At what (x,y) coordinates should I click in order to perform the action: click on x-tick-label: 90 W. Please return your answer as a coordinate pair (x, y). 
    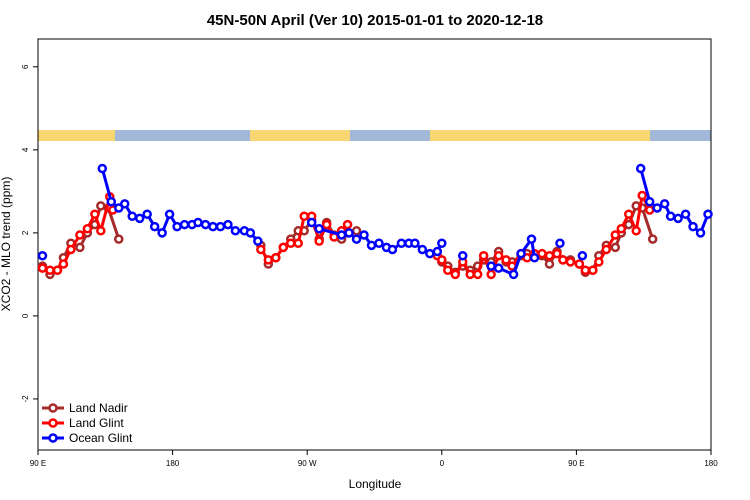
    Looking at the image, I should click on (307, 463).